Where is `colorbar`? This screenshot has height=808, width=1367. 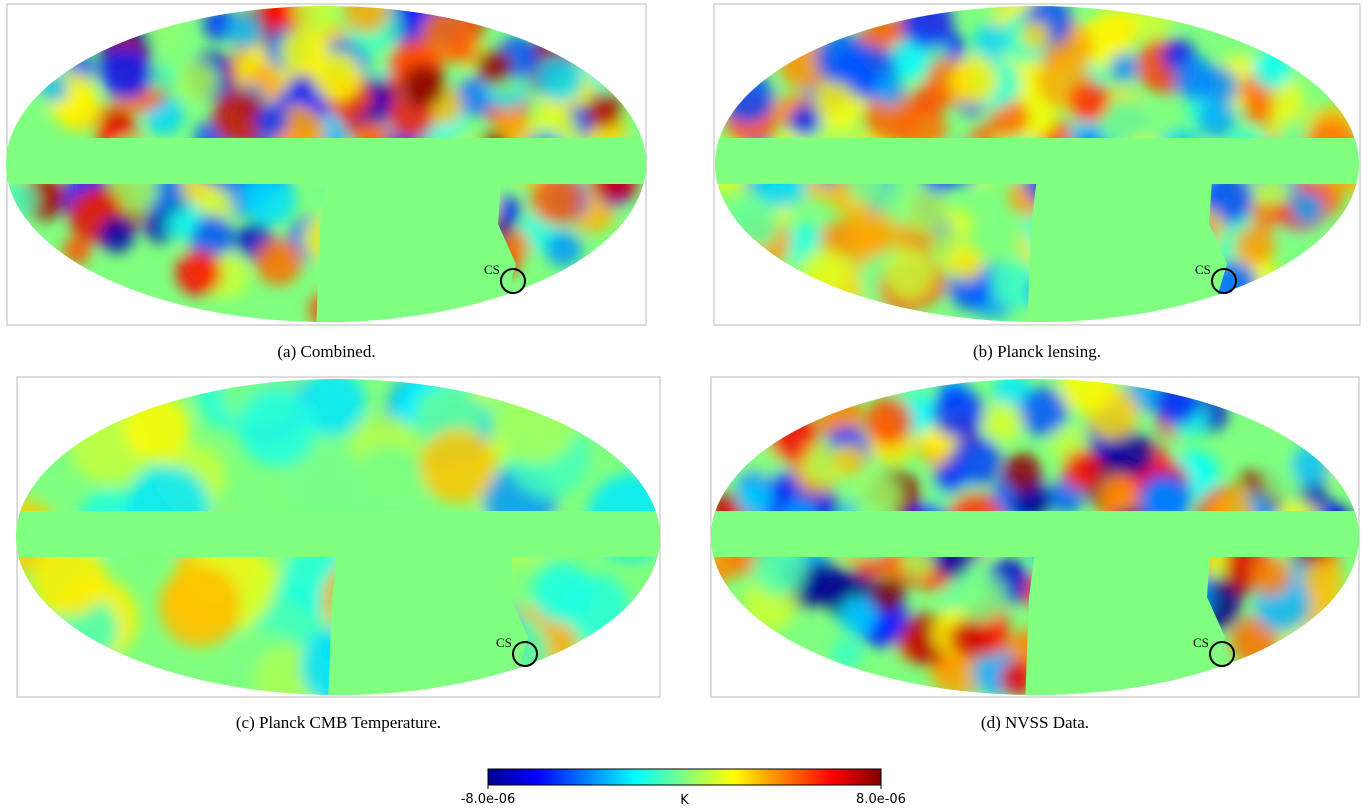
colorbar is located at coordinates (684, 777).